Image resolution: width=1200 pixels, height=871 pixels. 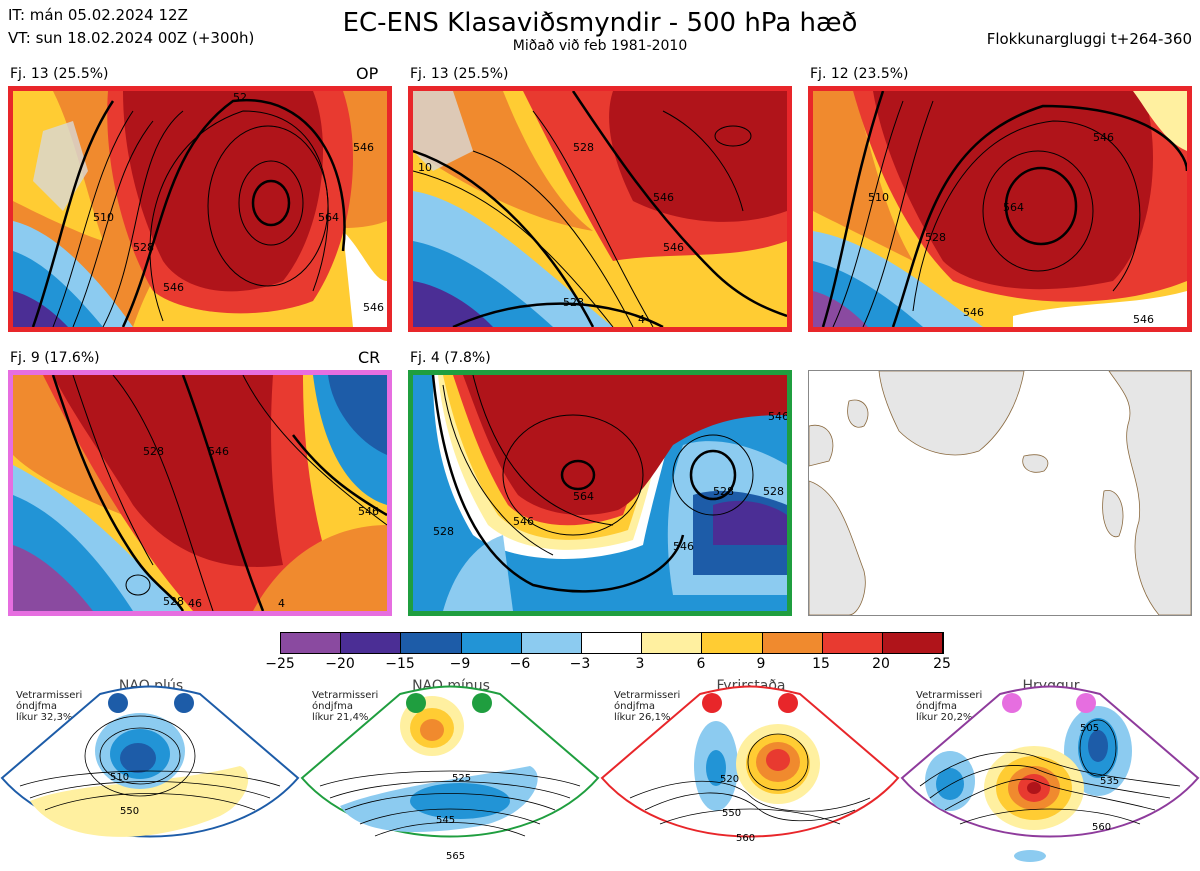 What do you see at coordinates (400, 664) in the screenshot?
I see `colorbar-tick: −15` at bounding box center [400, 664].